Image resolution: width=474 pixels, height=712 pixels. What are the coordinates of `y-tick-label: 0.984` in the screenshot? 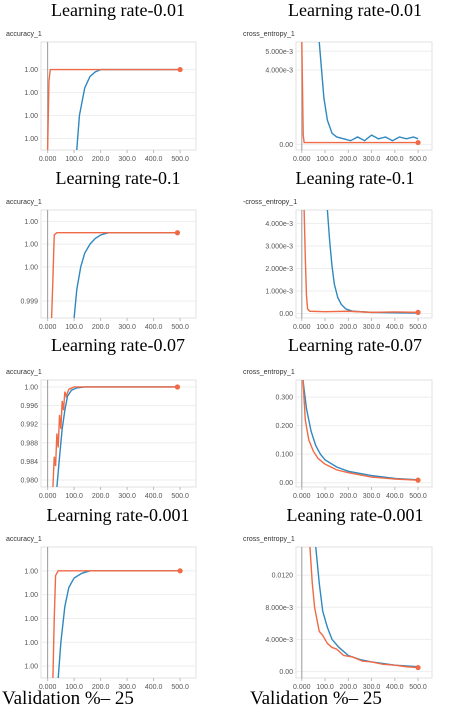 It's located at (29, 462).